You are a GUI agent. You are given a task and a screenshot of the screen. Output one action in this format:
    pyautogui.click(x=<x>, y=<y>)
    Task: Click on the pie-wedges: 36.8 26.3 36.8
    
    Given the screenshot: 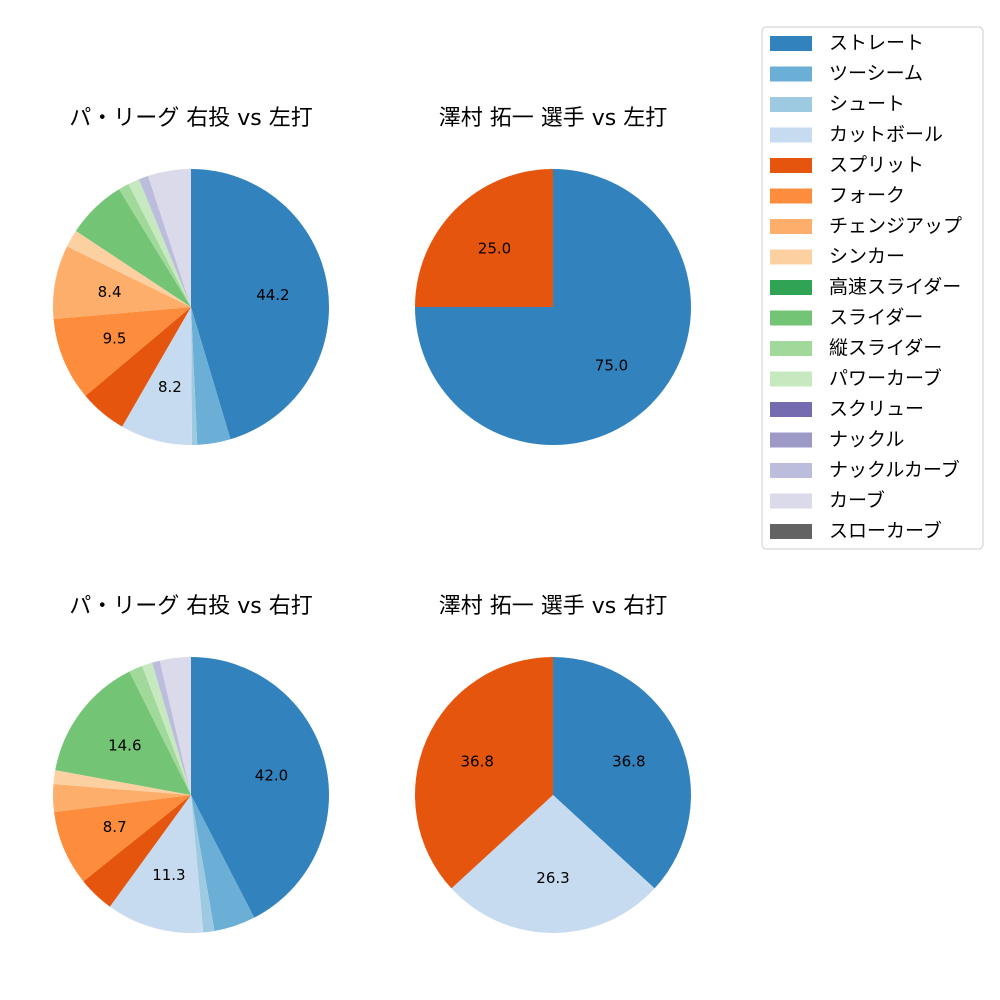 What is the action you would take?
    pyautogui.click(x=553, y=795)
    